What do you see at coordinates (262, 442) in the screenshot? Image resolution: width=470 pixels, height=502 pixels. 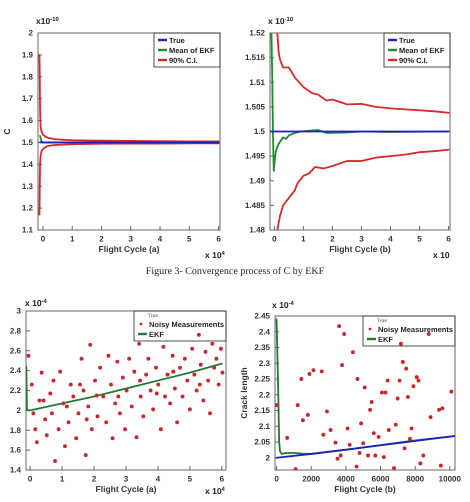 I see `y-tick-label: 2.05` at bounding box center [262, 442].